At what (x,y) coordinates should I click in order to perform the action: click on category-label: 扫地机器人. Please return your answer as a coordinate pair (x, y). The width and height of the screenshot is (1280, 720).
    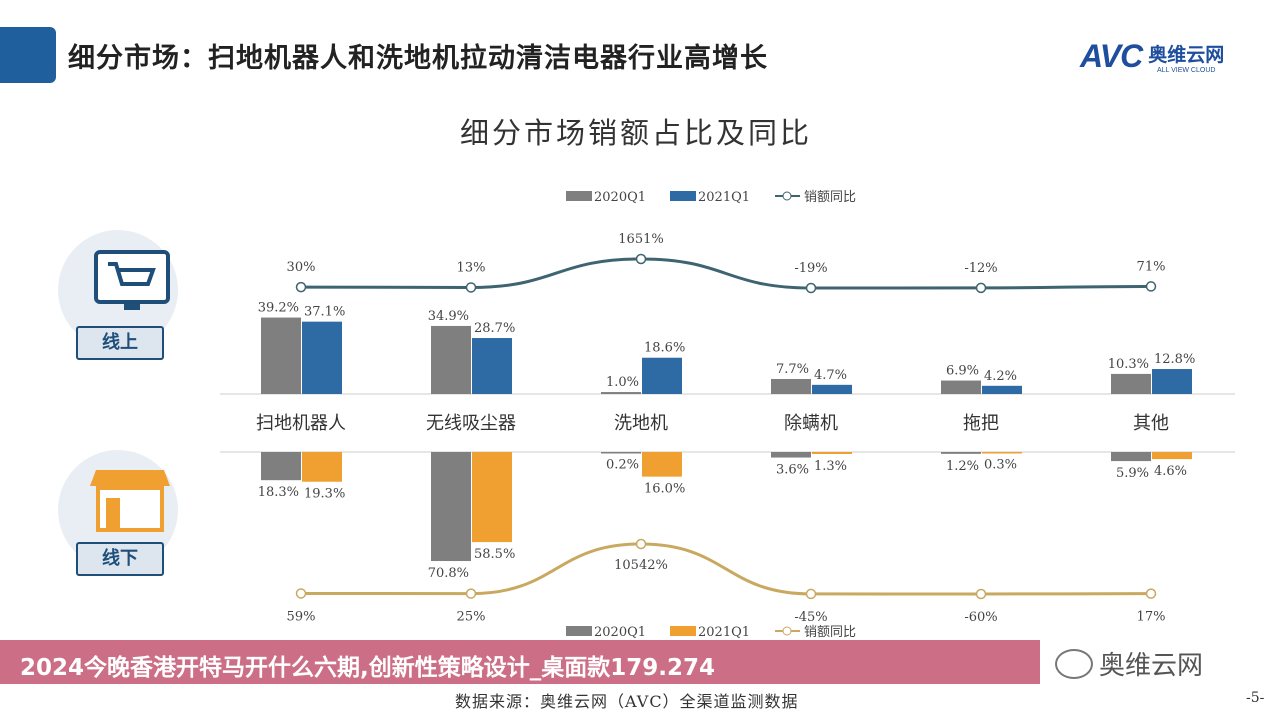
    Looking at the image, I should click on (301, 423).